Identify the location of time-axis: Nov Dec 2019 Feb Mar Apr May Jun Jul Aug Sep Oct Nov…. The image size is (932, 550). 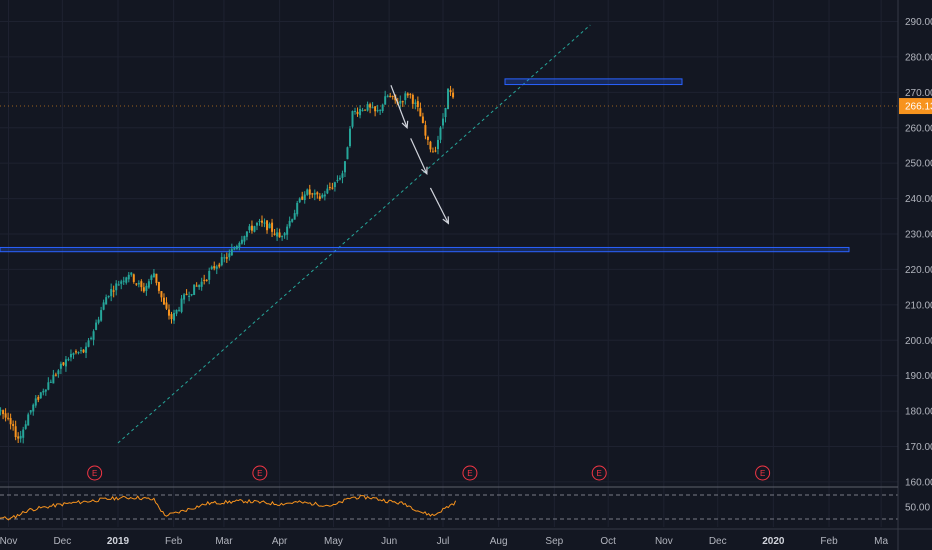
(466, 537).